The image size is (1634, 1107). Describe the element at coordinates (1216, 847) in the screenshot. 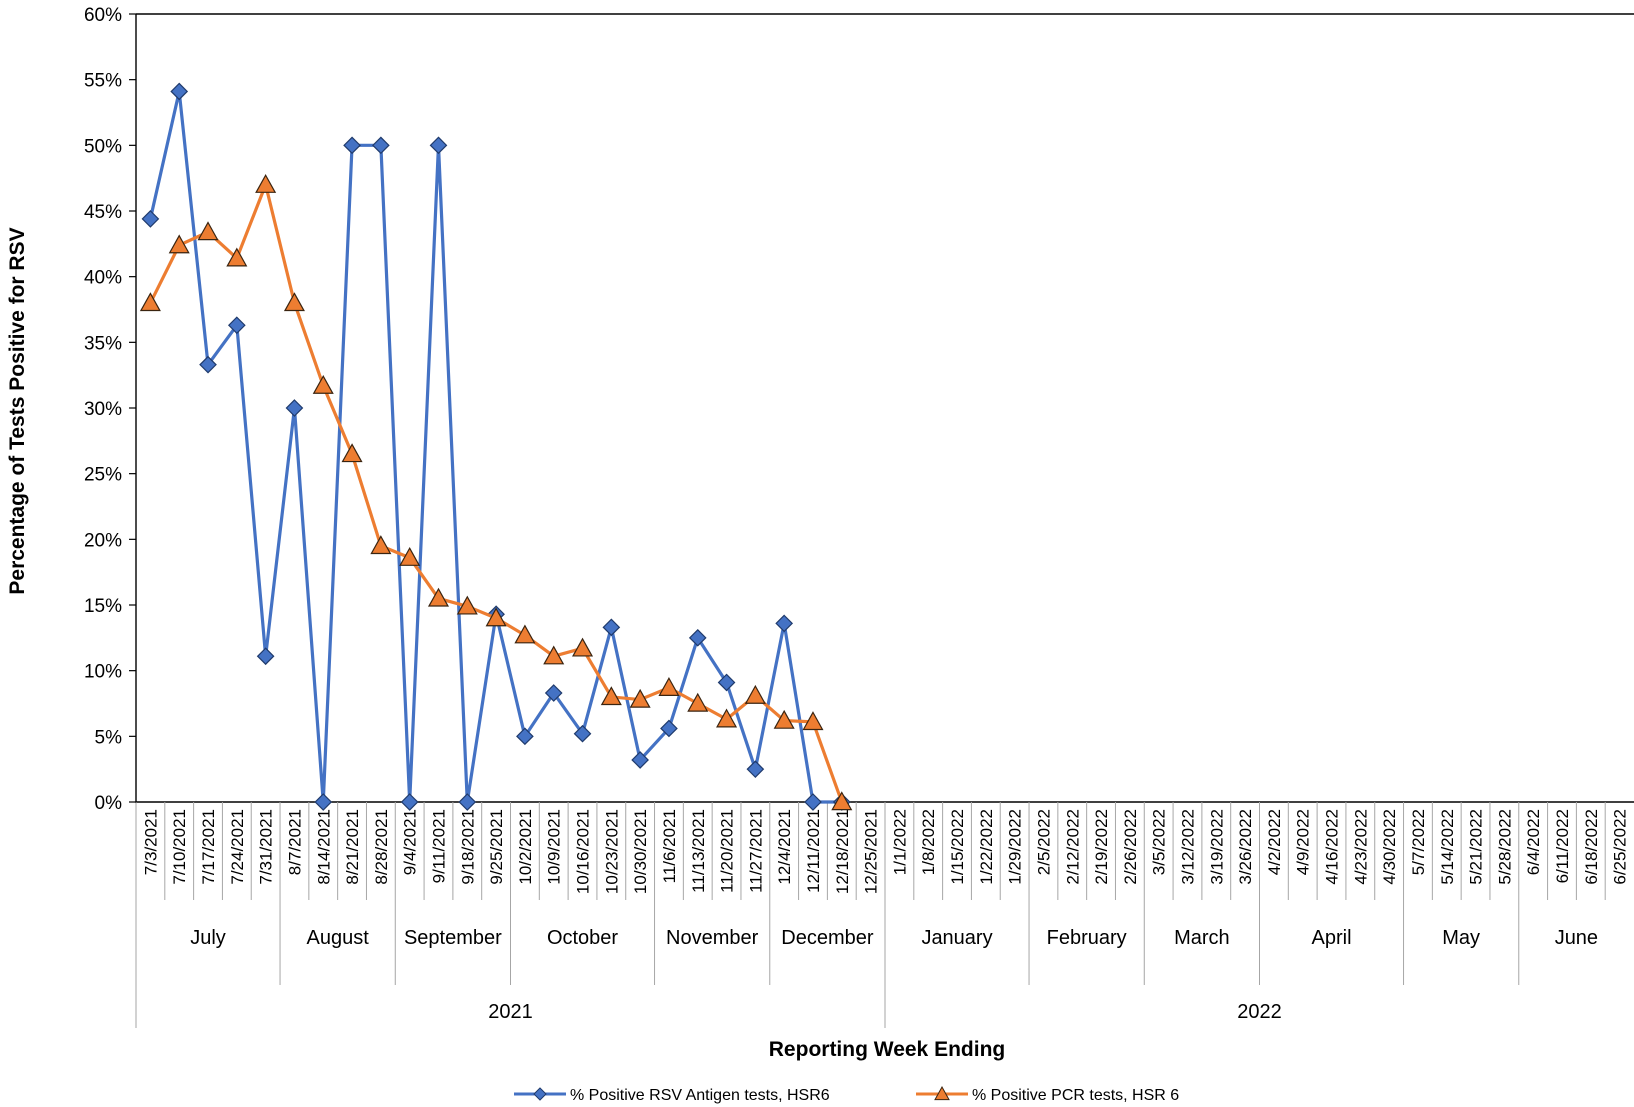

I see `x-tick-label: 3/19/2022` at that location.